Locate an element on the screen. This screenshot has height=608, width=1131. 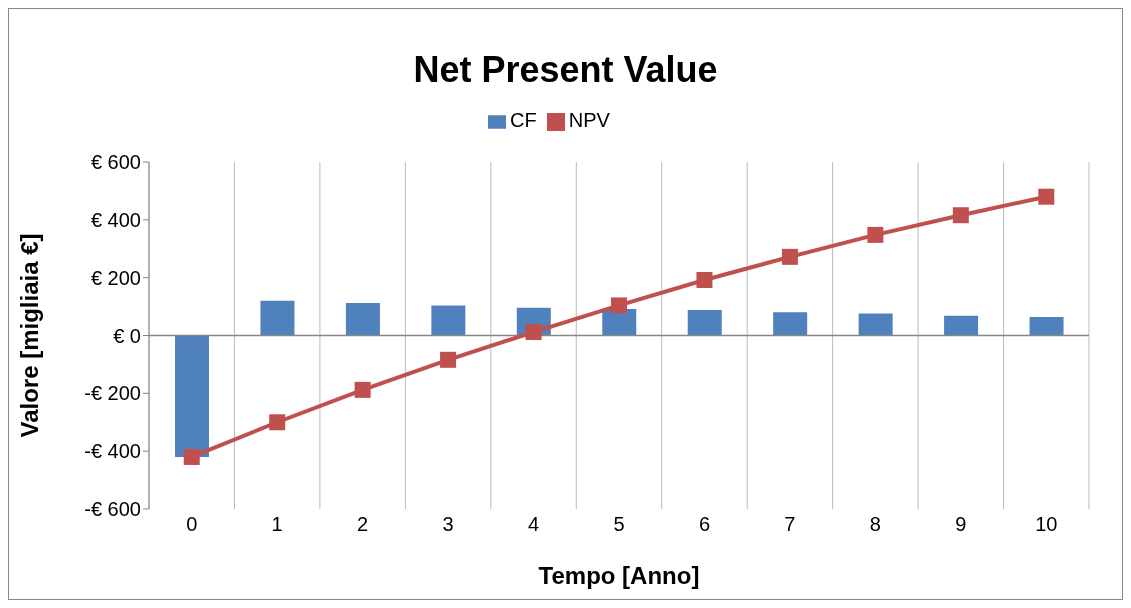
x-axis-title: Tempo [Anno] is located at coordinates (619, 575).